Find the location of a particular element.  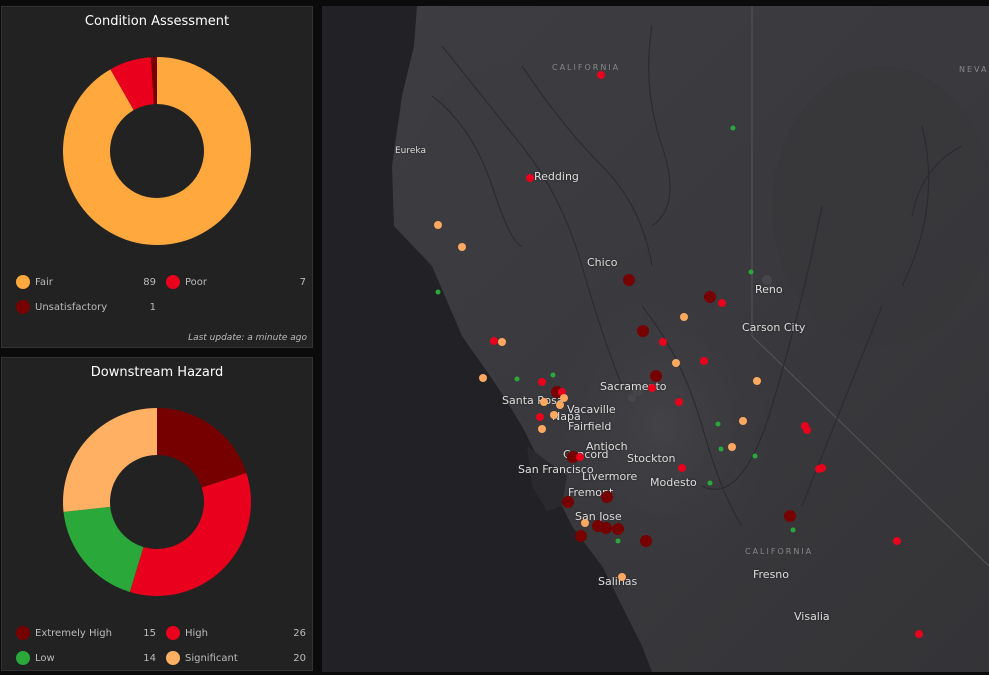

city-label: Livermore is located at coordinates (610, 476).